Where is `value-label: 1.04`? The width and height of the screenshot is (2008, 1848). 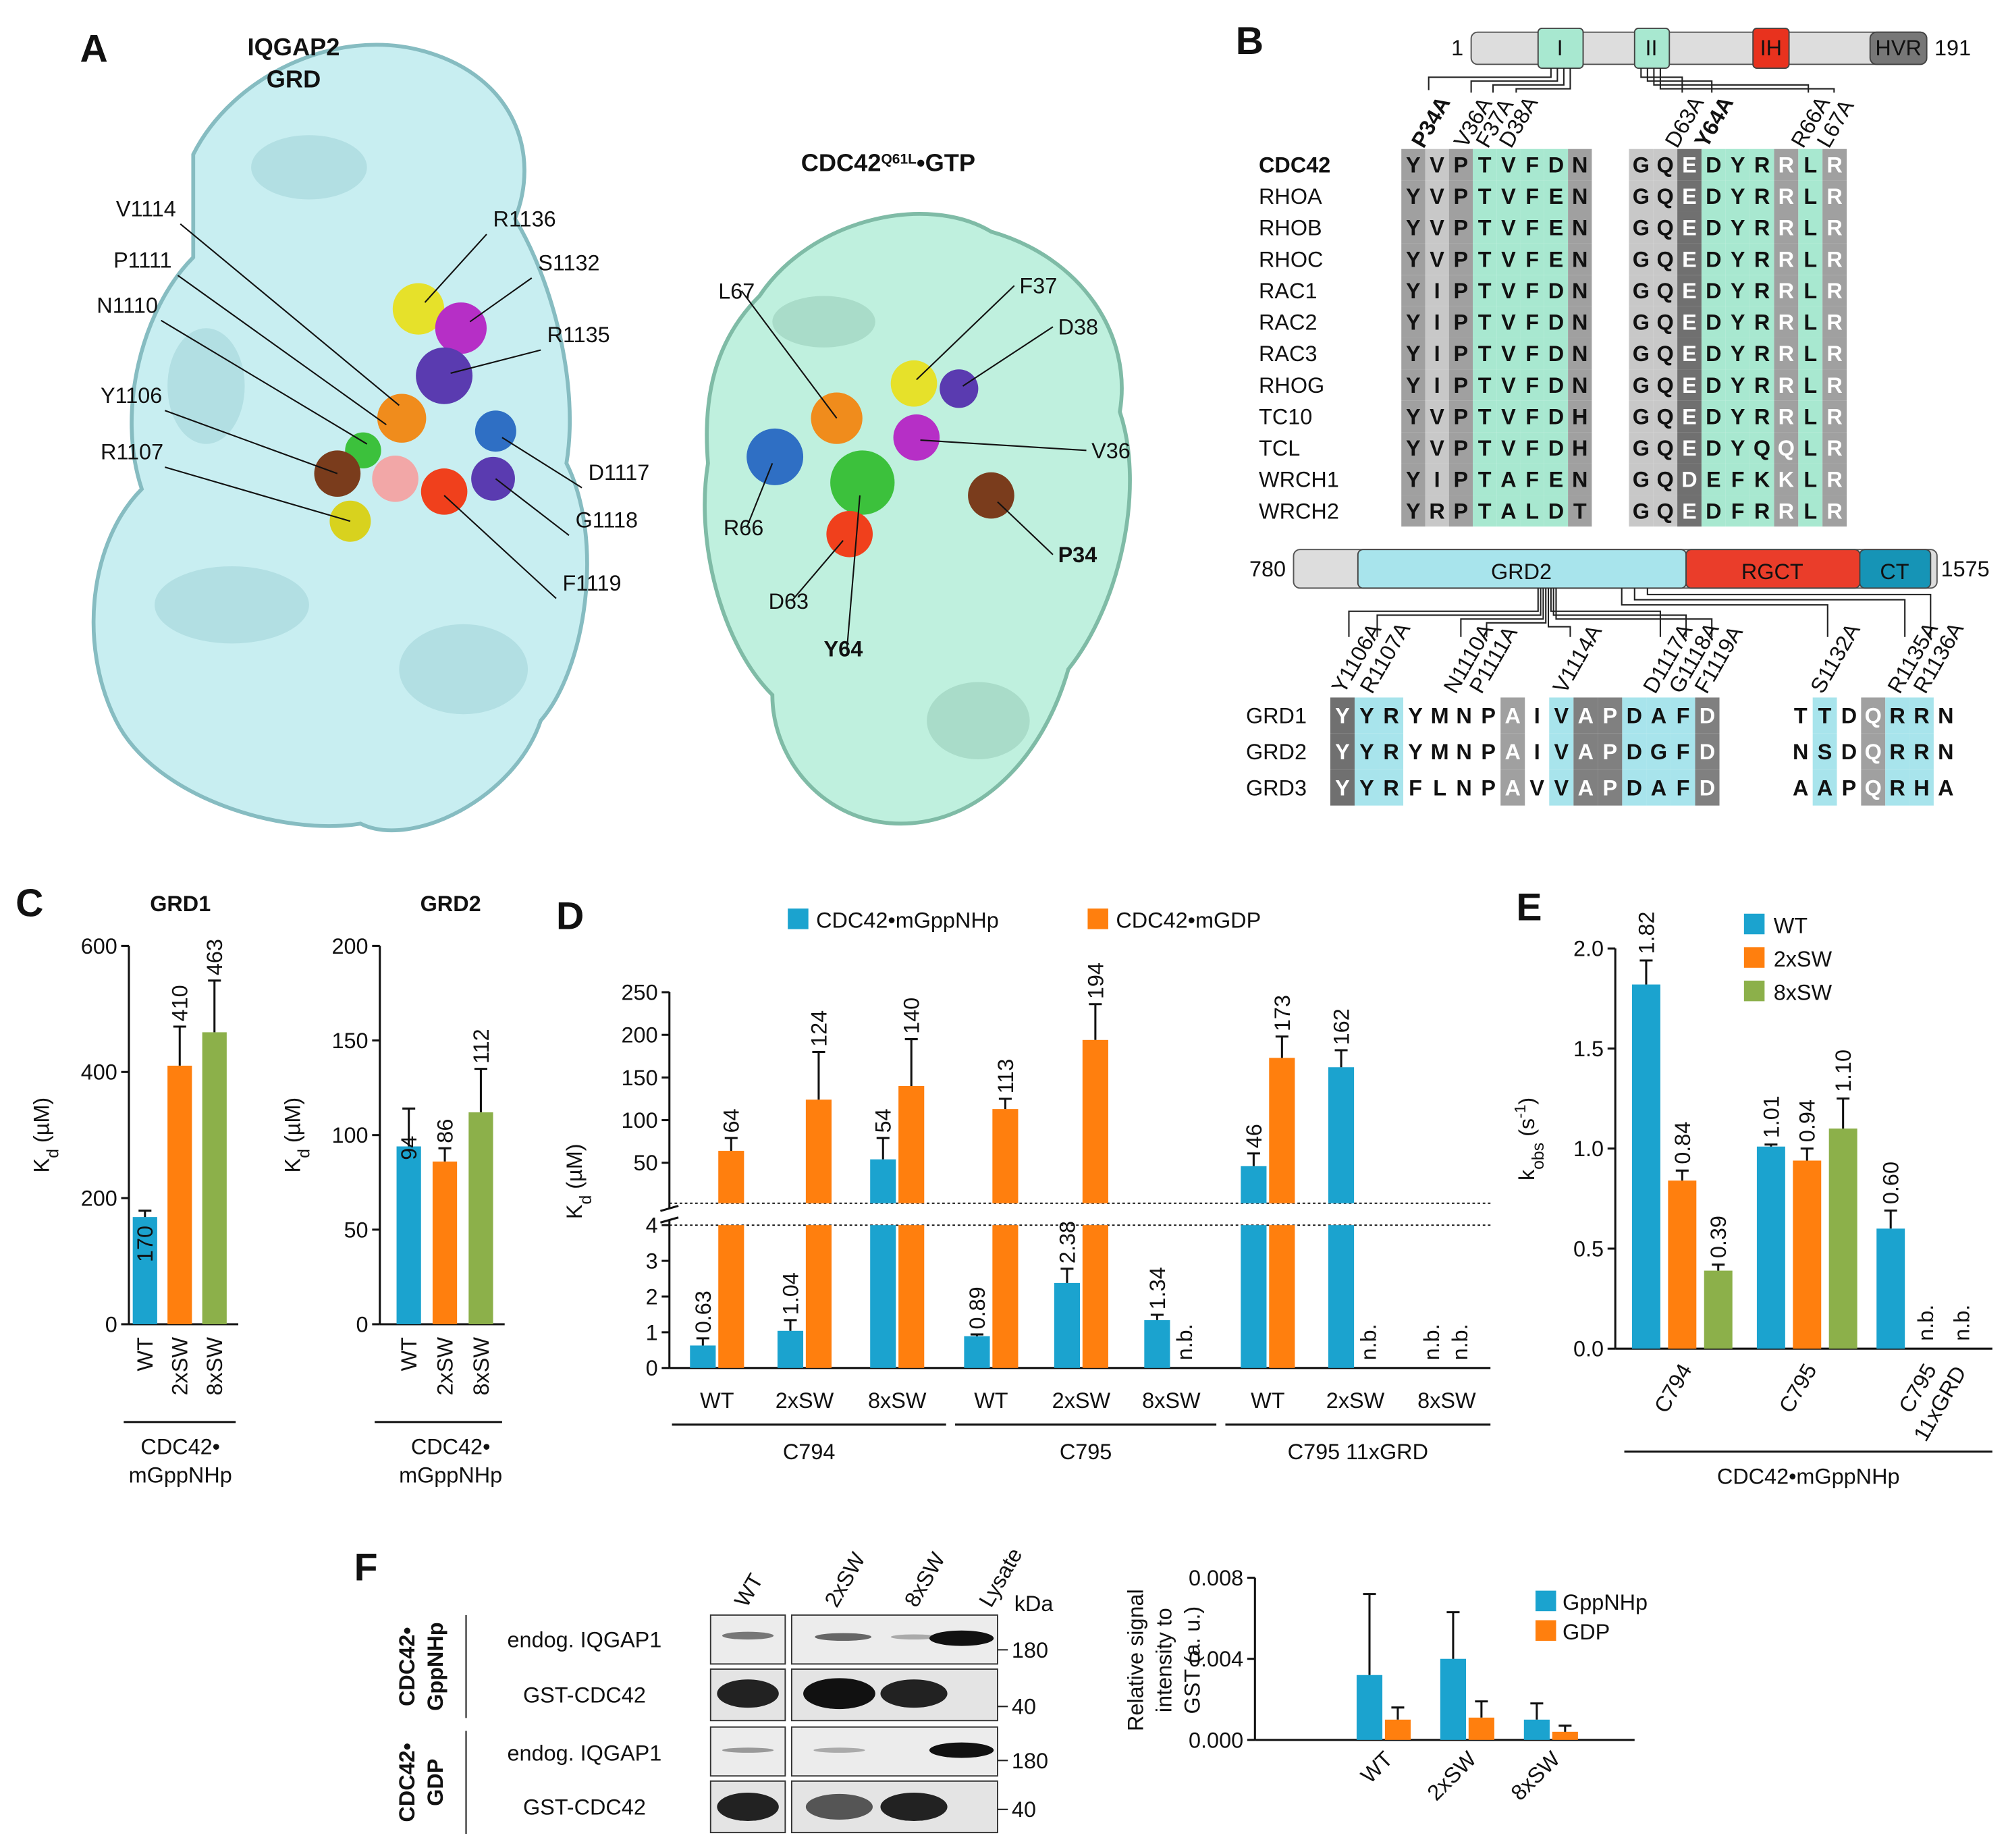 value-label: 1.04 is located at coordinates (790, 1293).